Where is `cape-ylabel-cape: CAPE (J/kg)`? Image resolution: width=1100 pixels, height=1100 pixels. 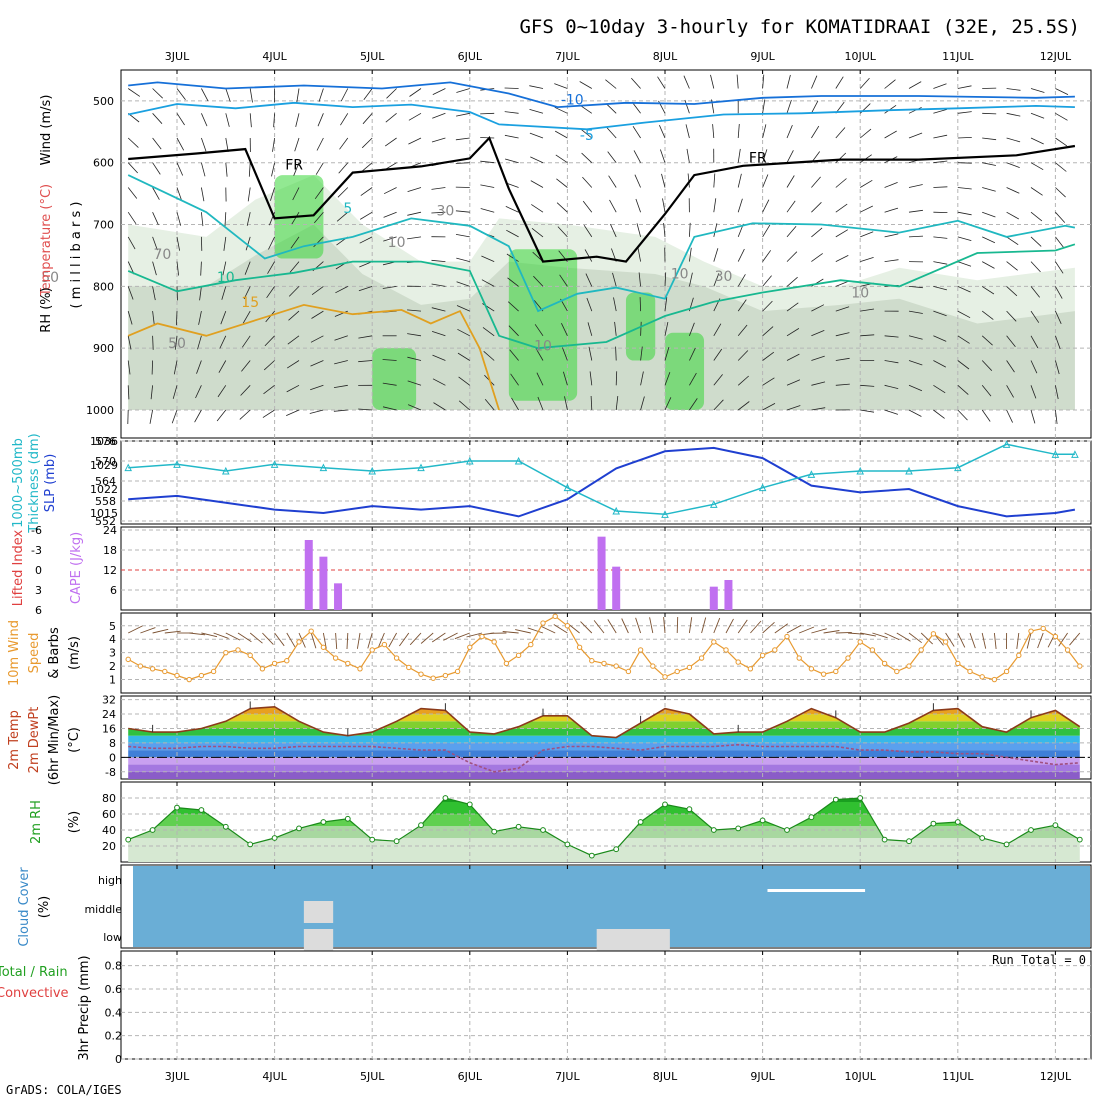
cape-ylabel-cape: CAPE (J/kg) is located at coordinates (76, 568).